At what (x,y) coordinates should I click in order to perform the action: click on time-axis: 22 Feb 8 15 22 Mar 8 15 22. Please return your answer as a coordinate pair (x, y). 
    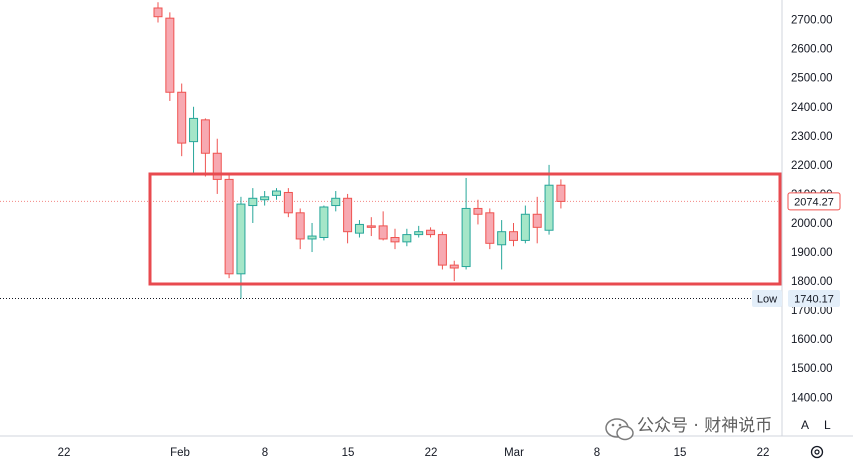
    Looking at the image, I should click on (414, 453).